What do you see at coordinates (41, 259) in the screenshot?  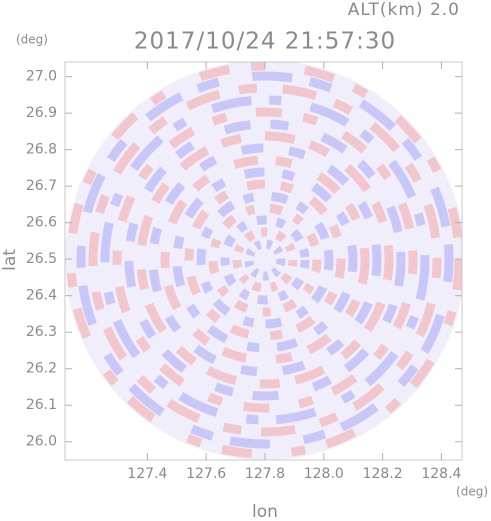 I see `y-tick-label: 26.5` at bounding box center [41, 259].